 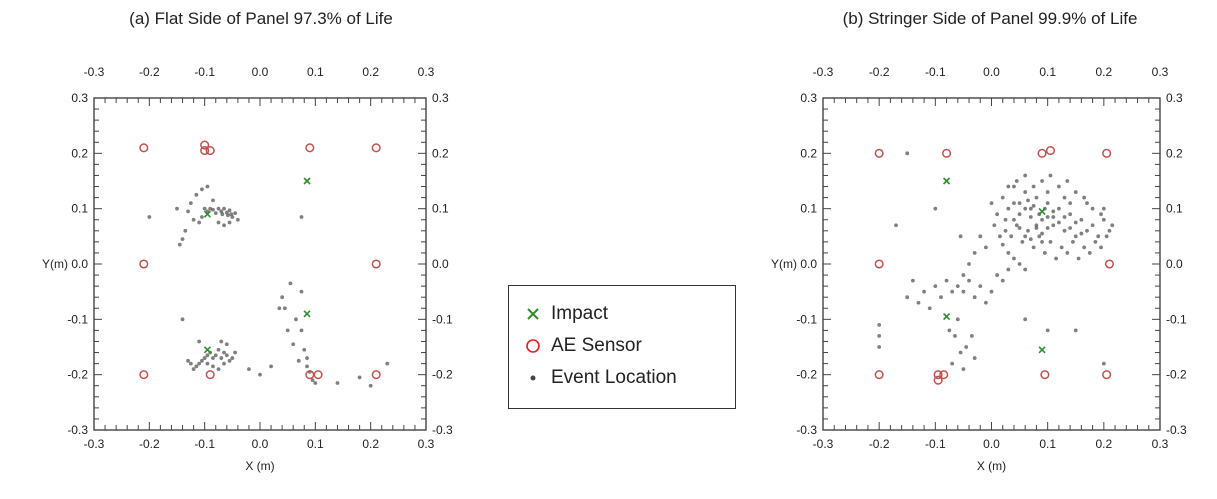 What do you see at coordinates (596, 345) in the screenshot?
I see `legend-label: AE Sensor` at bounding box center [596, 345].